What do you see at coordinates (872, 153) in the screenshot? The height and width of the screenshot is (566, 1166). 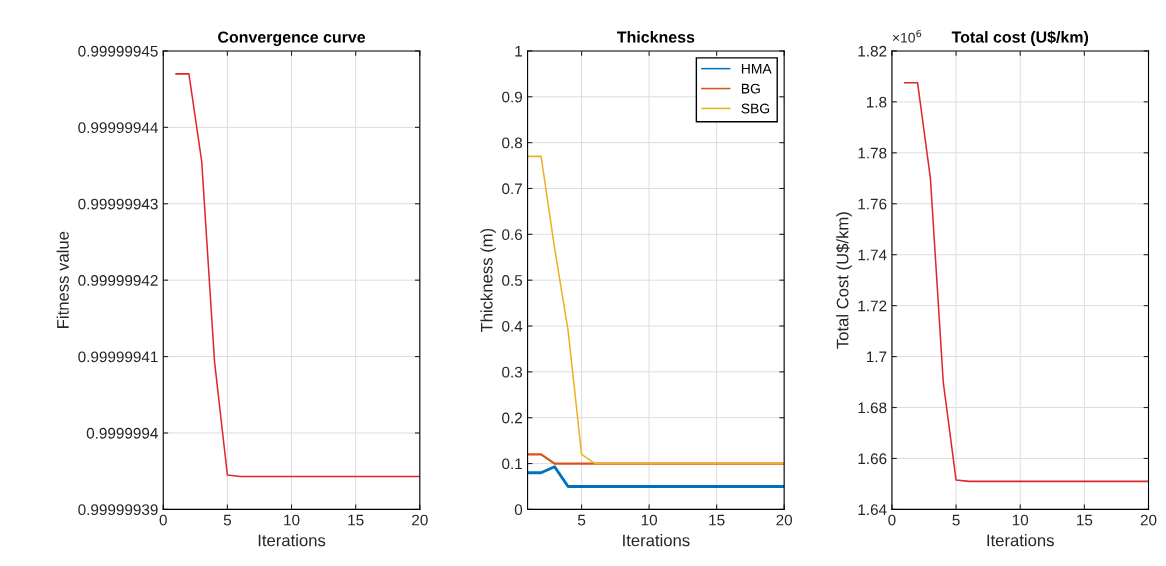 I see `y-tick-label: 1.78` at bounding box center [872, 153].